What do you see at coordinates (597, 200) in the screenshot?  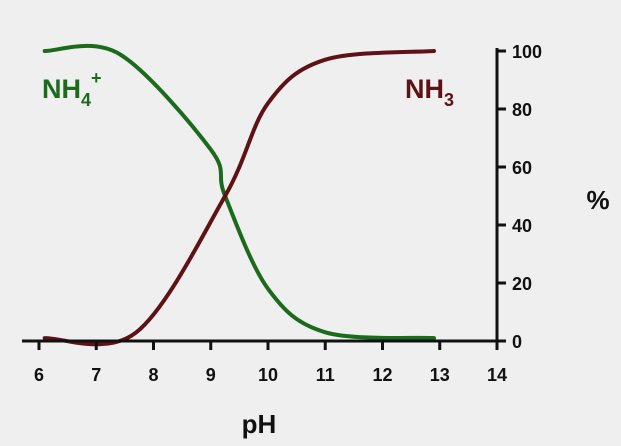 I see `y-axis-title: %` at bounding box center [597, 200].